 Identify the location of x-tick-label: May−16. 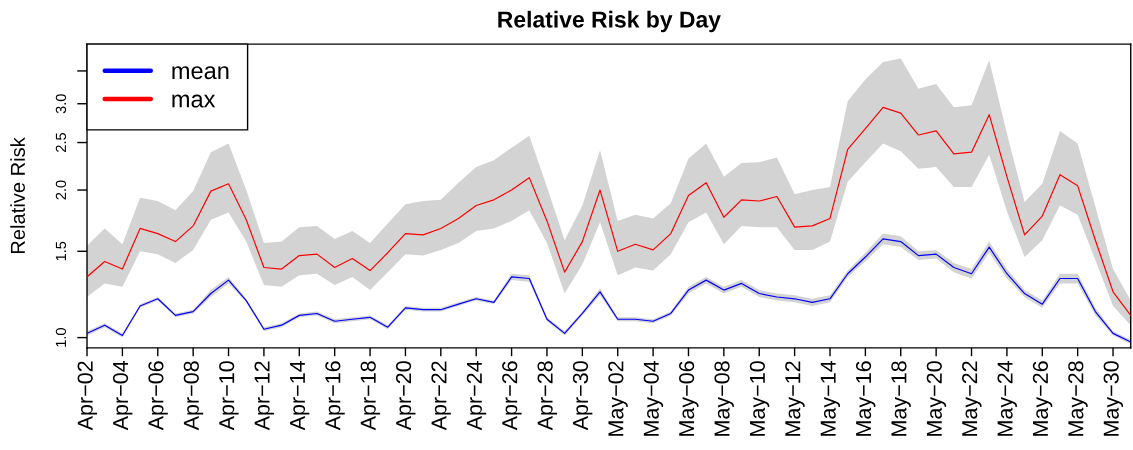
(865, 398).